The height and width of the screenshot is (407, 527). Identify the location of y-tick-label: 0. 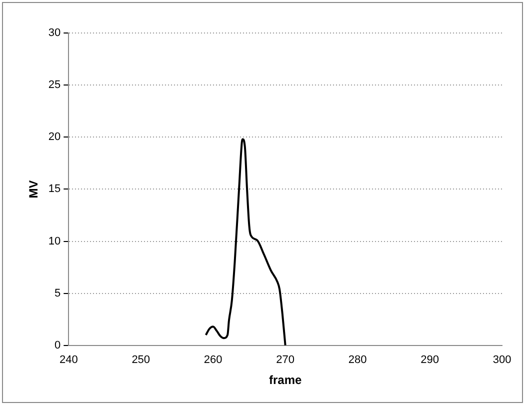
(57, 345).